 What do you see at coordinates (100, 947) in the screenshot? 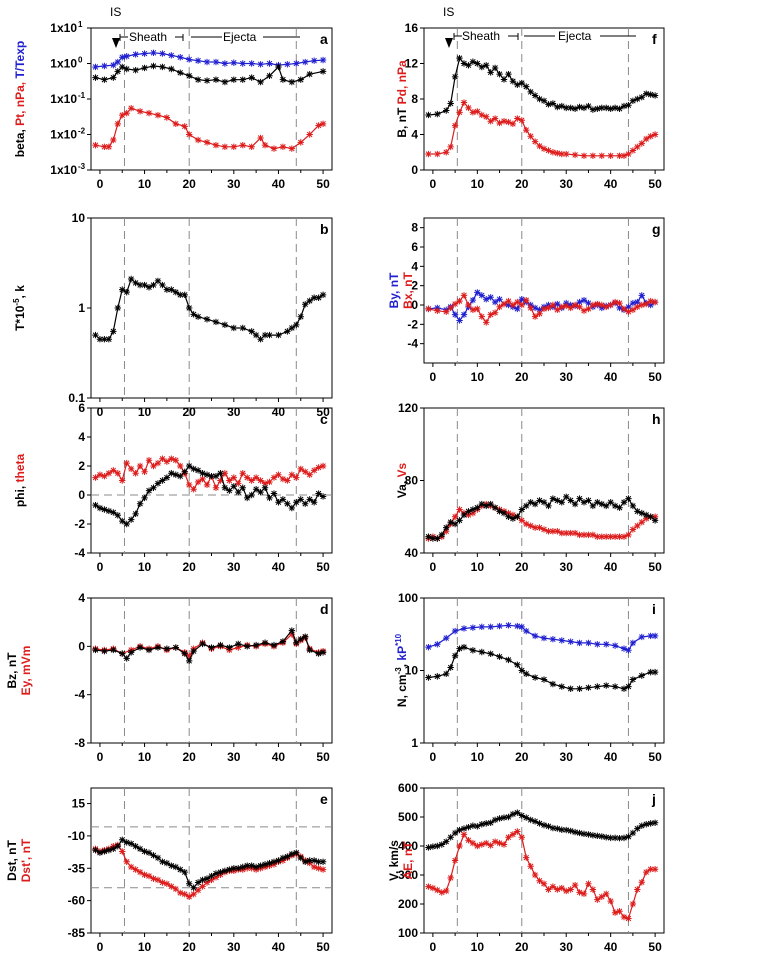
I see `x-tick-label-e-0: 0` at bounding box center [100, 947].